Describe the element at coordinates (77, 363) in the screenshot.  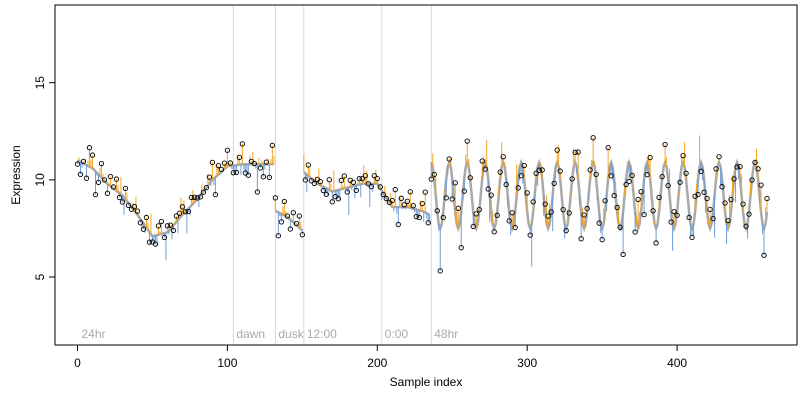
I see `x-tick-label: 0` at that location.